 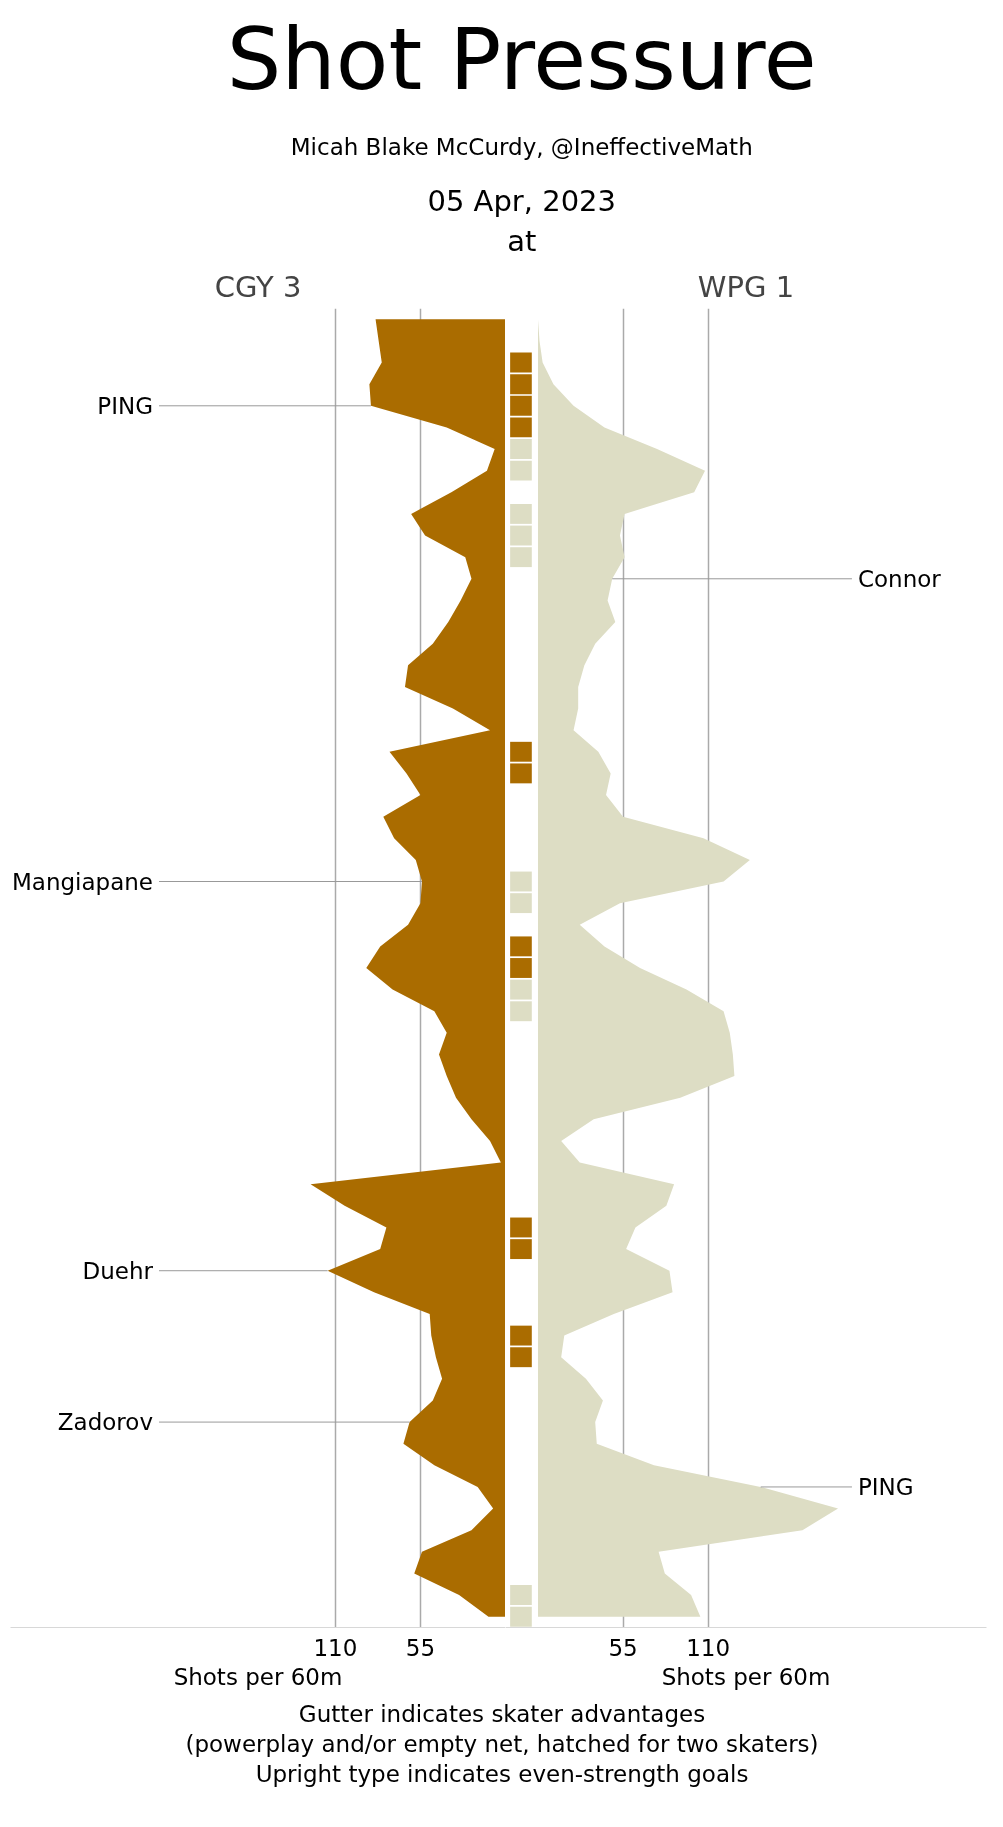 I want to click on text: at, so click(x=522, y=240).